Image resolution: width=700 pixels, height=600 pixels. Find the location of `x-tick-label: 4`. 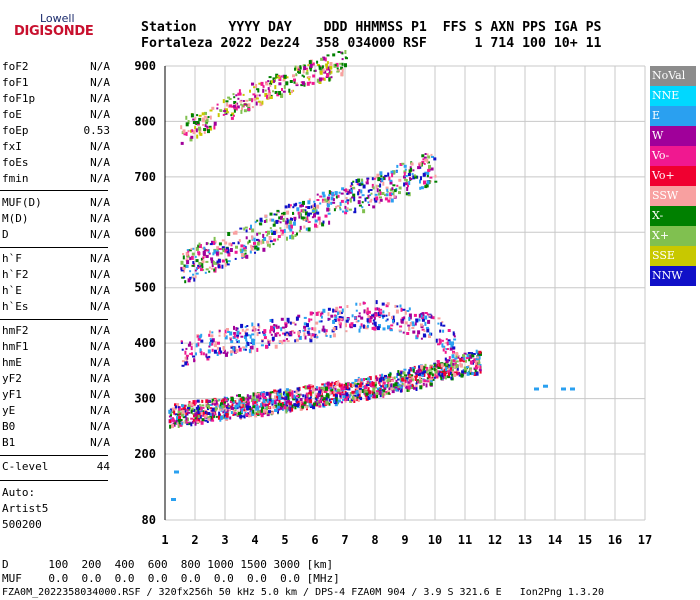

x-tick-label: 4 is located at coordinates (254, 540).